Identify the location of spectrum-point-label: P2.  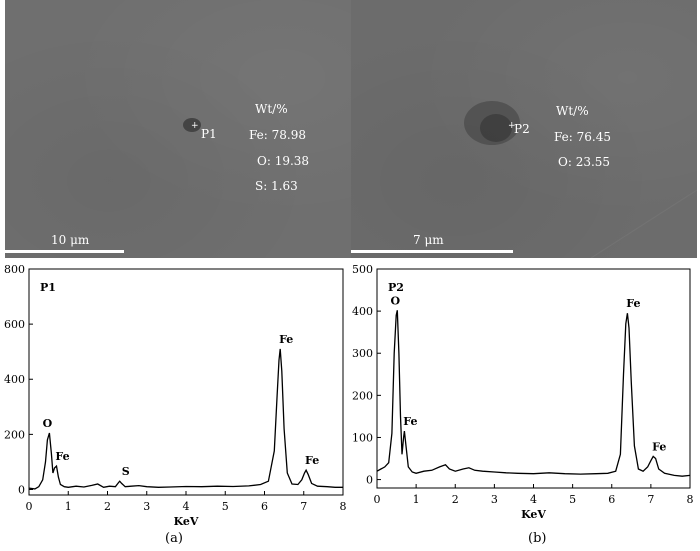
(396, 287).